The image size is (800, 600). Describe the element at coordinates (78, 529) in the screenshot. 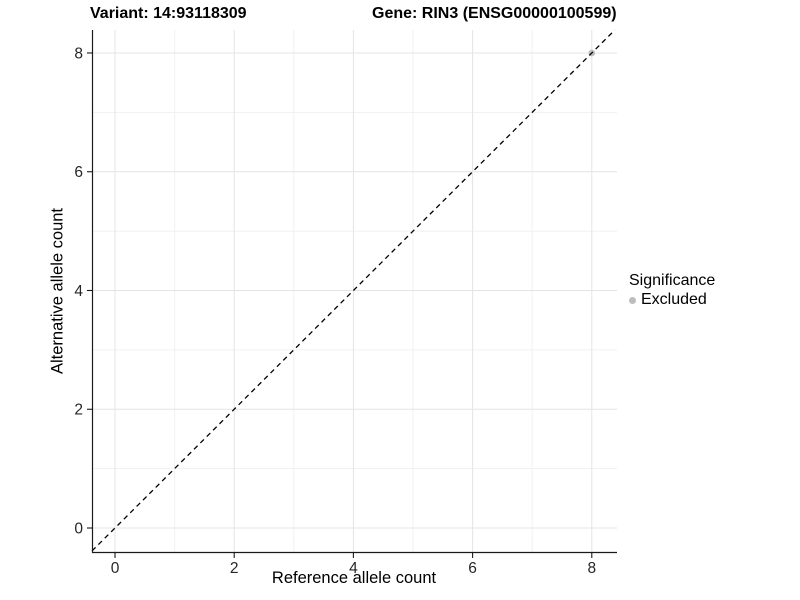

I see `y-axis-tick-label: 0` at that location.